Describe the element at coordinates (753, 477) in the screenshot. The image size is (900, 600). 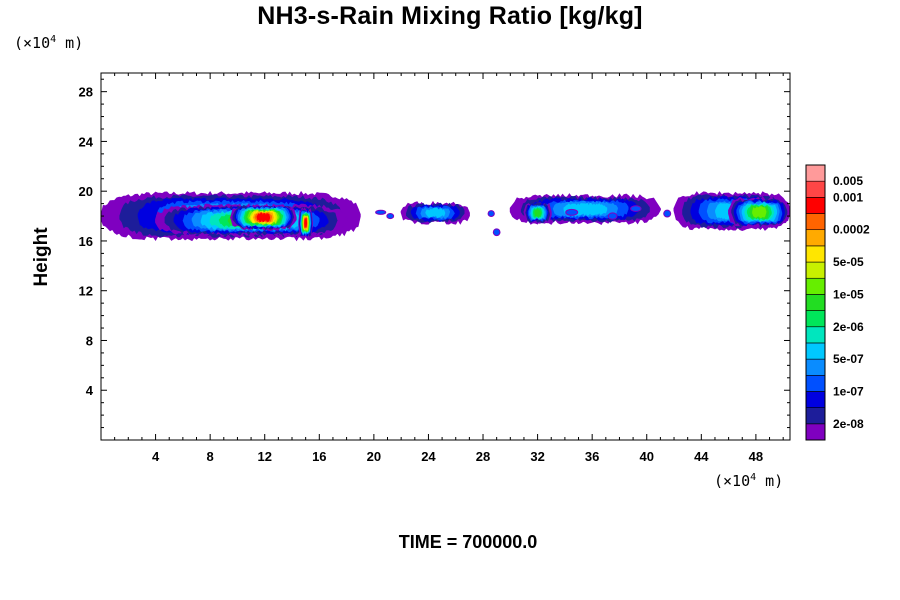
I see `x-unit-exponent: 4` at that location.